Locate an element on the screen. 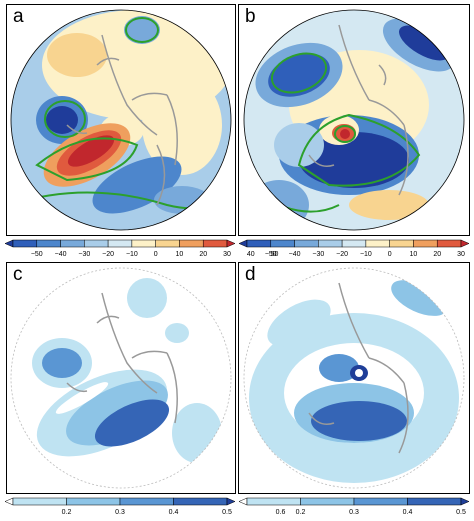 The image size is (474, 521). colorbar-bottom-a-arrow-high is located at coordinates (231, 501).